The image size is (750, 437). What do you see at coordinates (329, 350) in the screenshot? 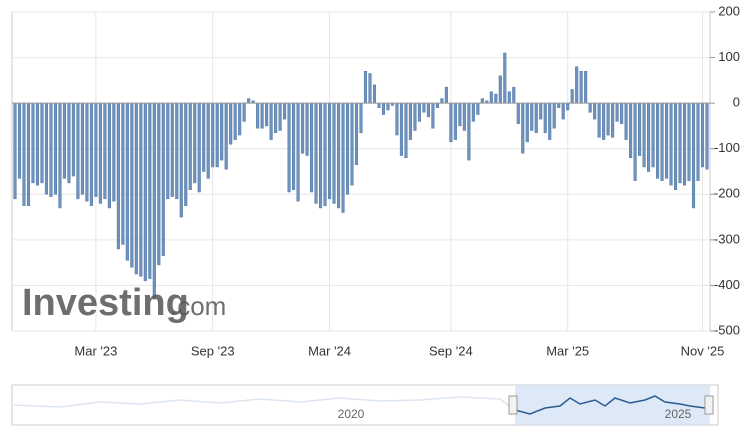
I see `x-tick-label: Mar '24` at bounding box center [329, 350].